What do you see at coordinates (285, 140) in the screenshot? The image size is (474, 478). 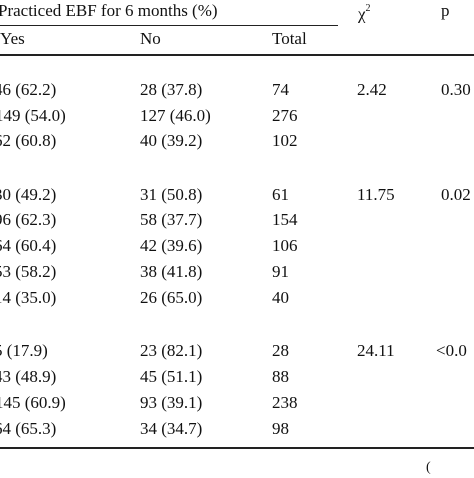 I see `cell-total: 102` at bounding box center [285, 140].